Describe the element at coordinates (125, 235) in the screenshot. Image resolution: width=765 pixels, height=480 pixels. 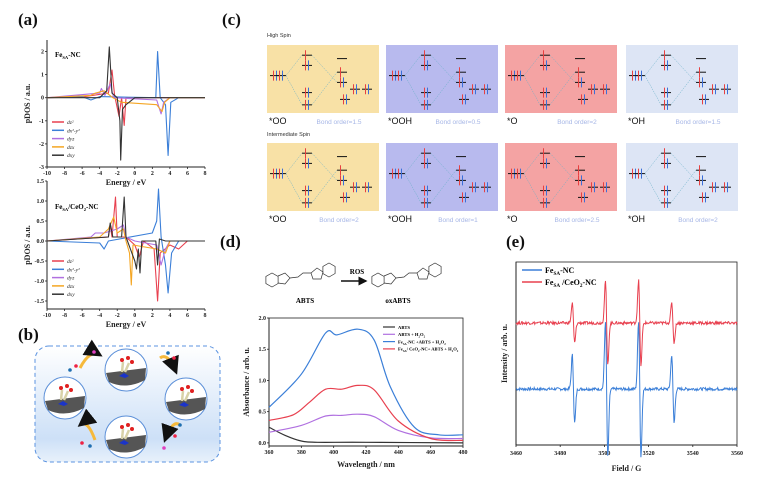
I see `series-line-dxy` at that location.